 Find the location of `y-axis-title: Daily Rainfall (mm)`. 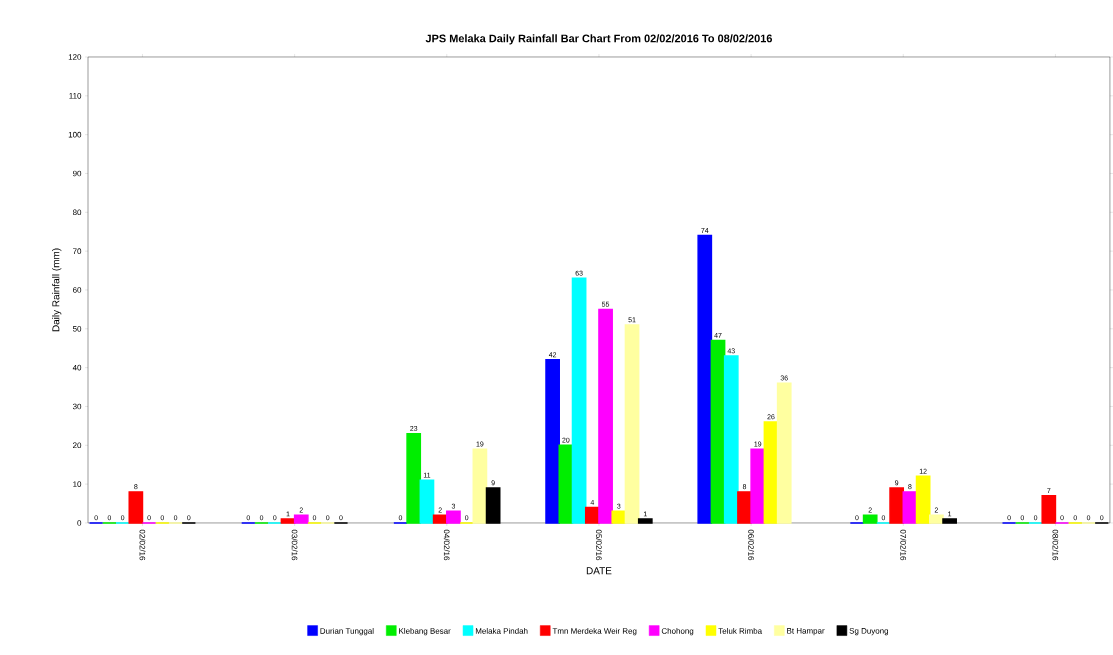

y-axis-title: Daily Rainfall (mm) is located at coordinates (57, 290).